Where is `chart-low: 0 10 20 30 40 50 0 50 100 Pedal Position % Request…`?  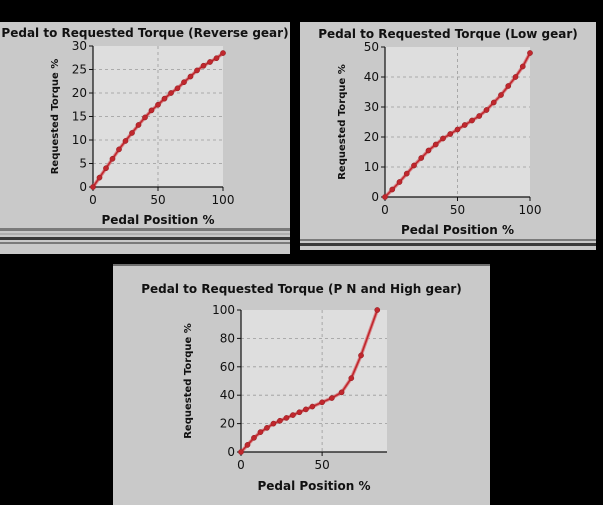 chart-low: 0 10 20 30 40 50 0 50 100 Pedal Position % Request… is located at coordinates (439, 138).